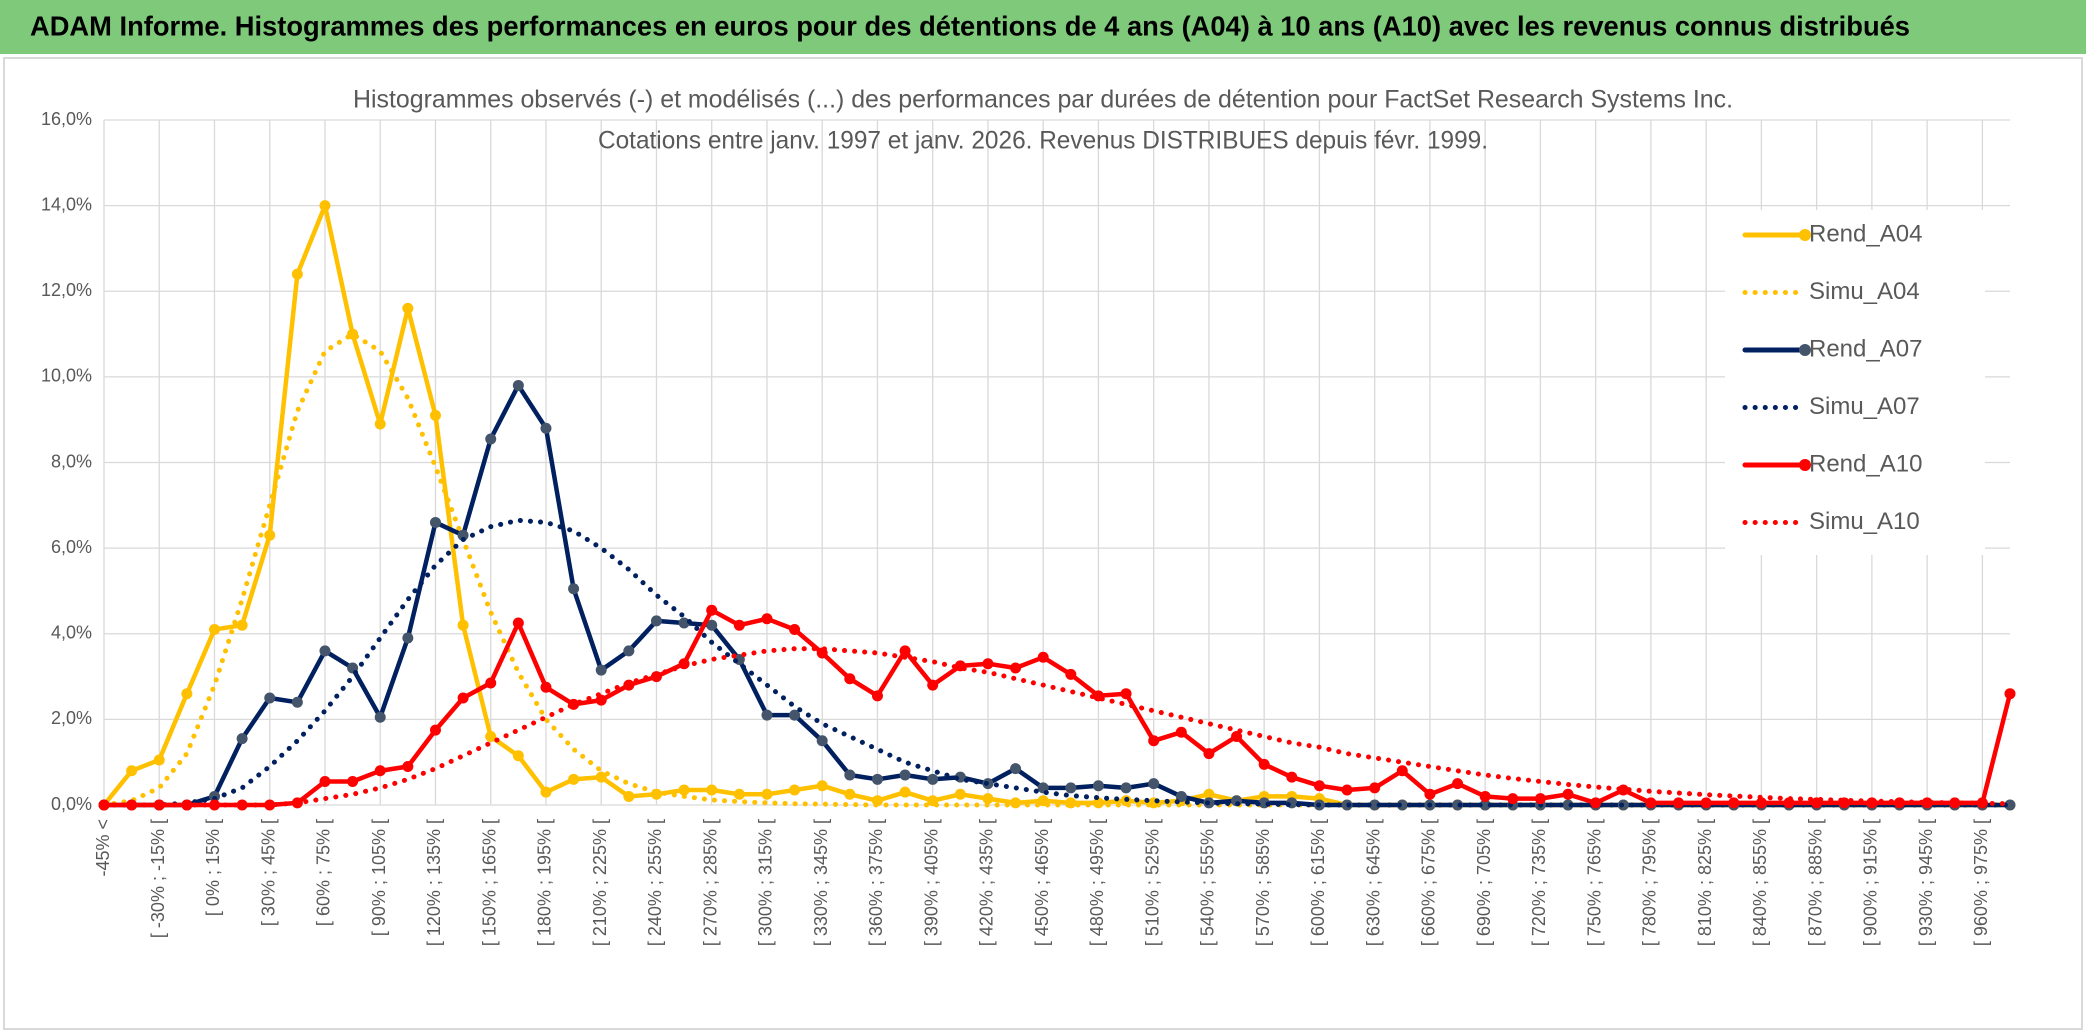 This screenshot has height=1033, width=2086. Describe the element at coordinates (1864, 406) in the screenshot. I see `legend-label: Simu_A07` at that location.